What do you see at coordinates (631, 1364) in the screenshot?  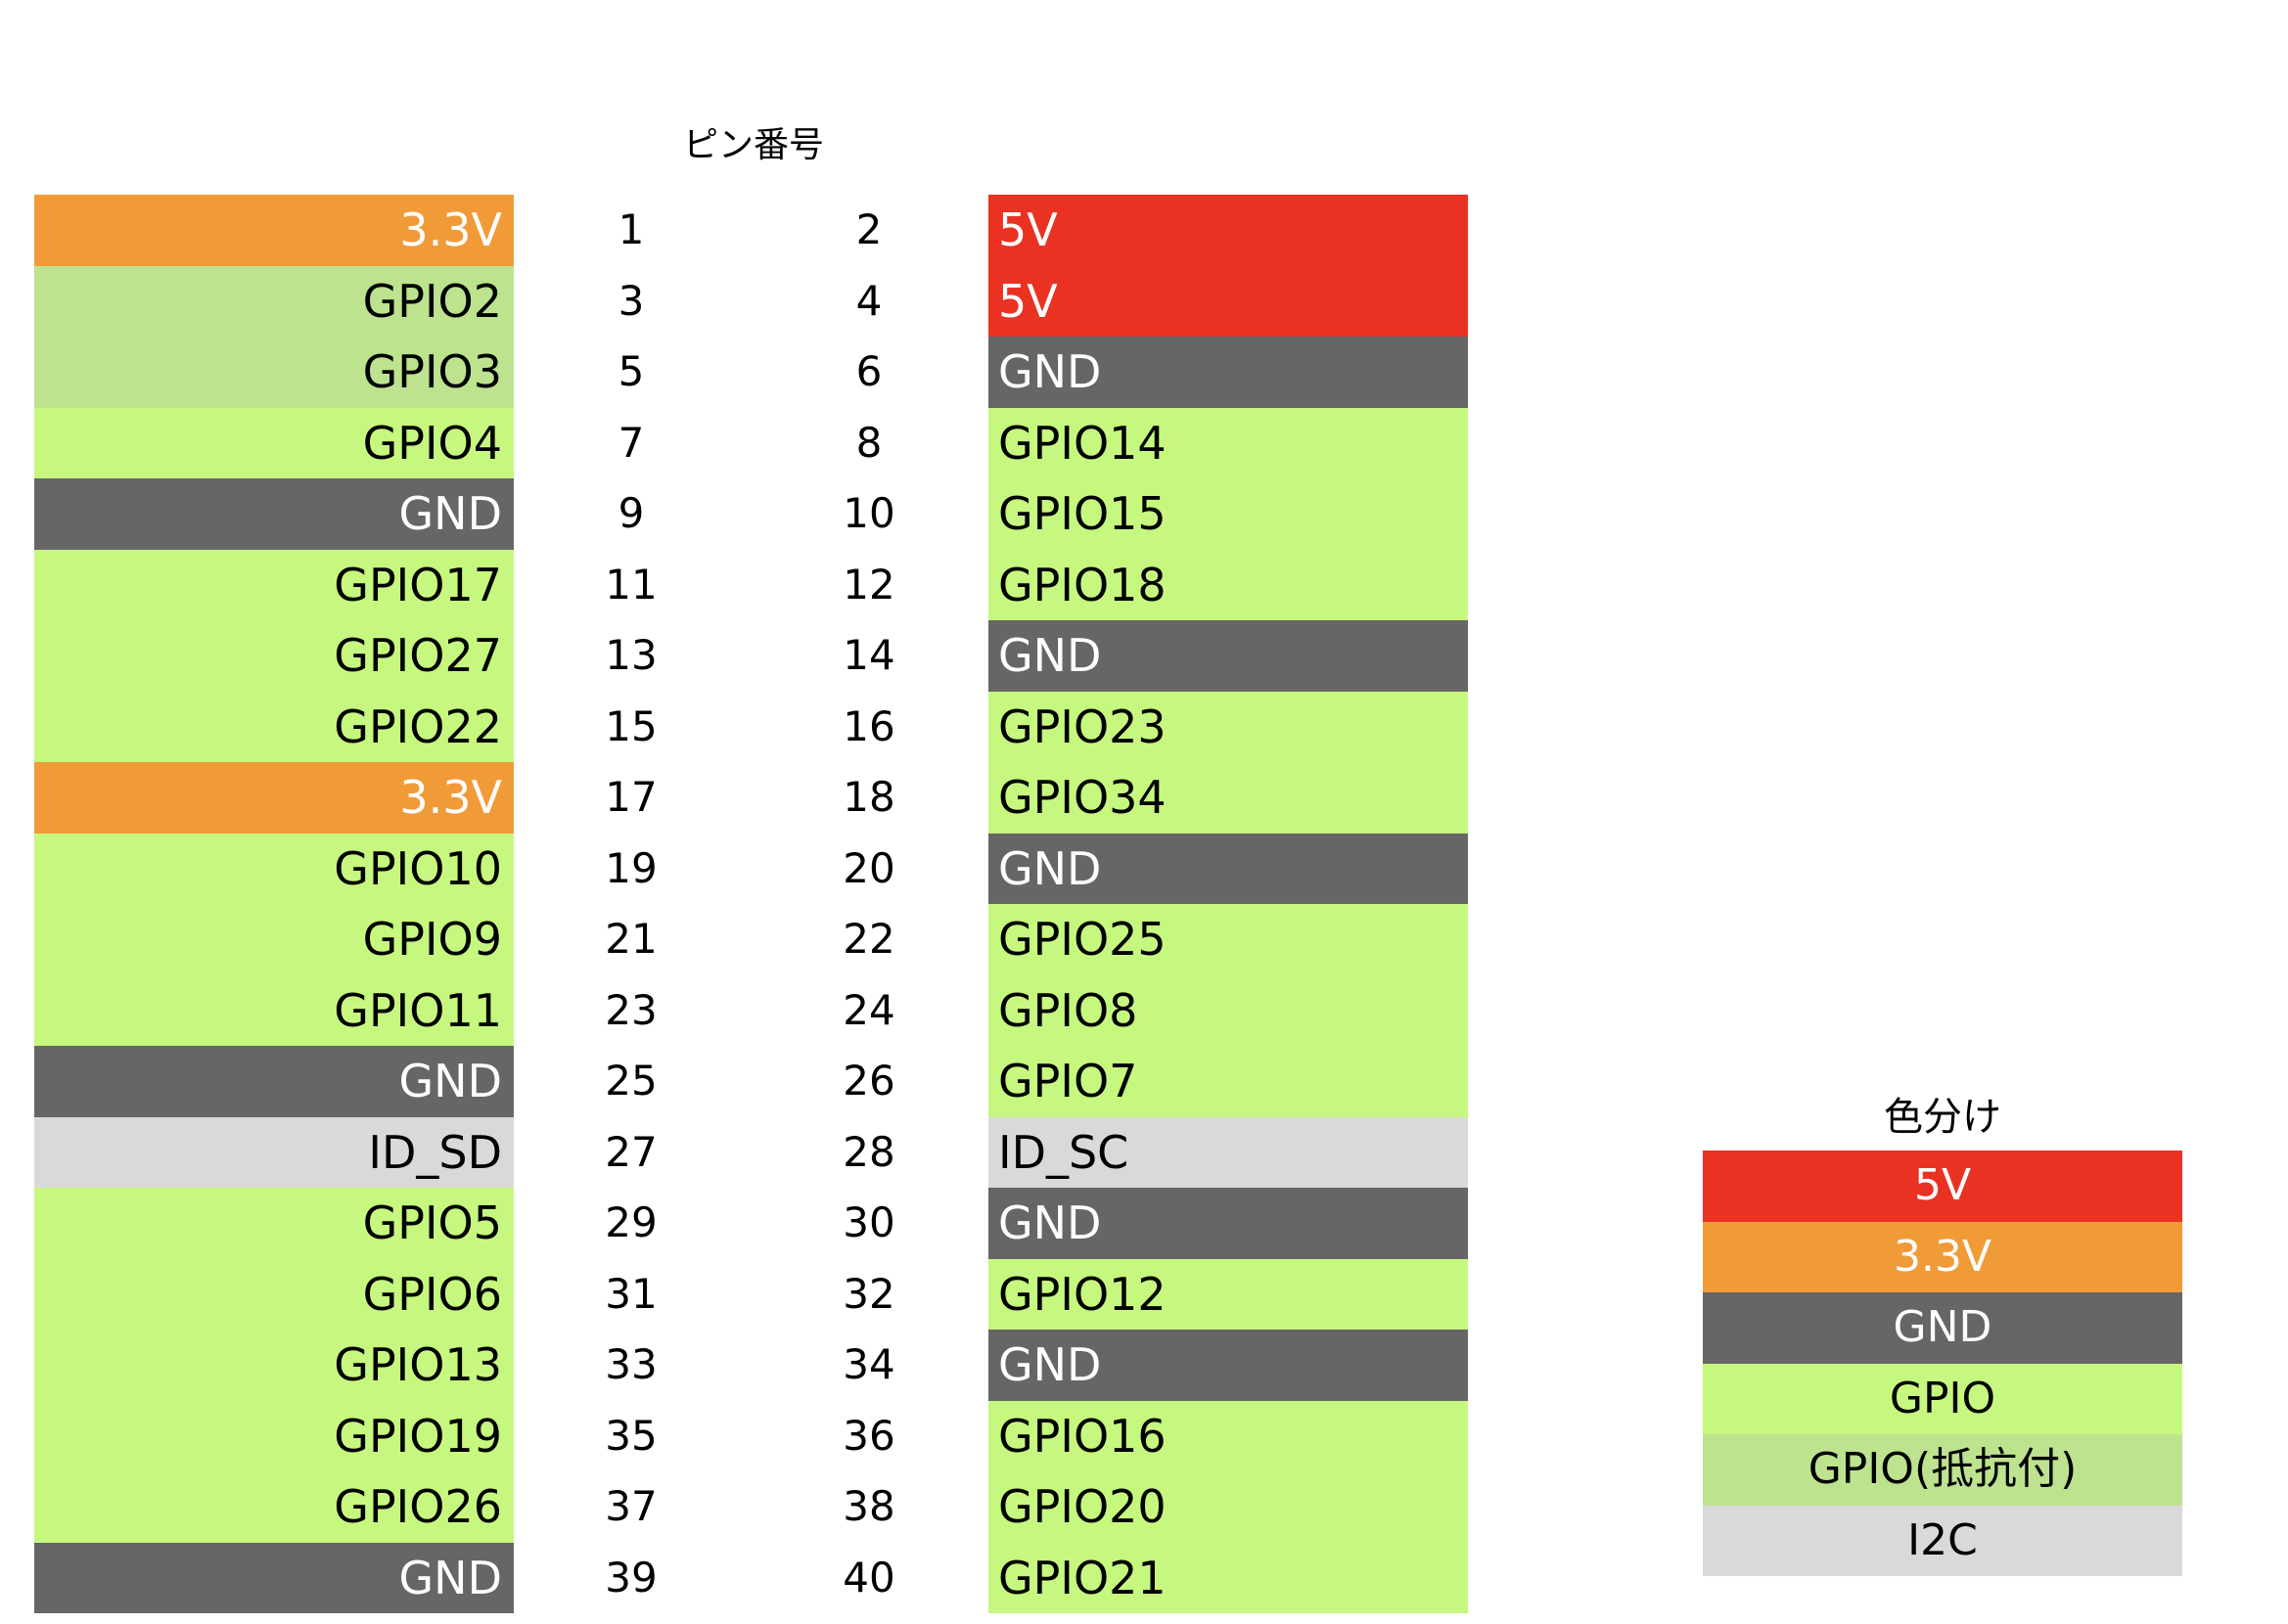 I see `pin-number-left: 33` at bounding box center [631, 1364].